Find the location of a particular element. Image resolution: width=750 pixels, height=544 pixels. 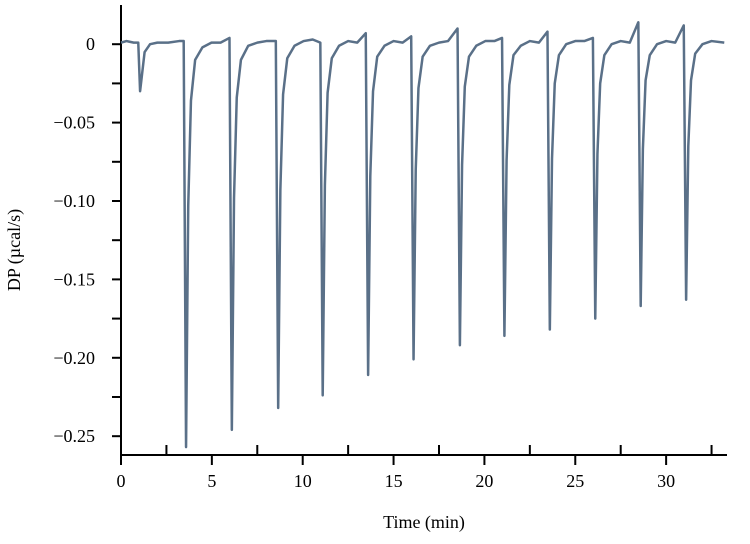

x-axis-label: Time (min) is located at coordinates (424, 522).